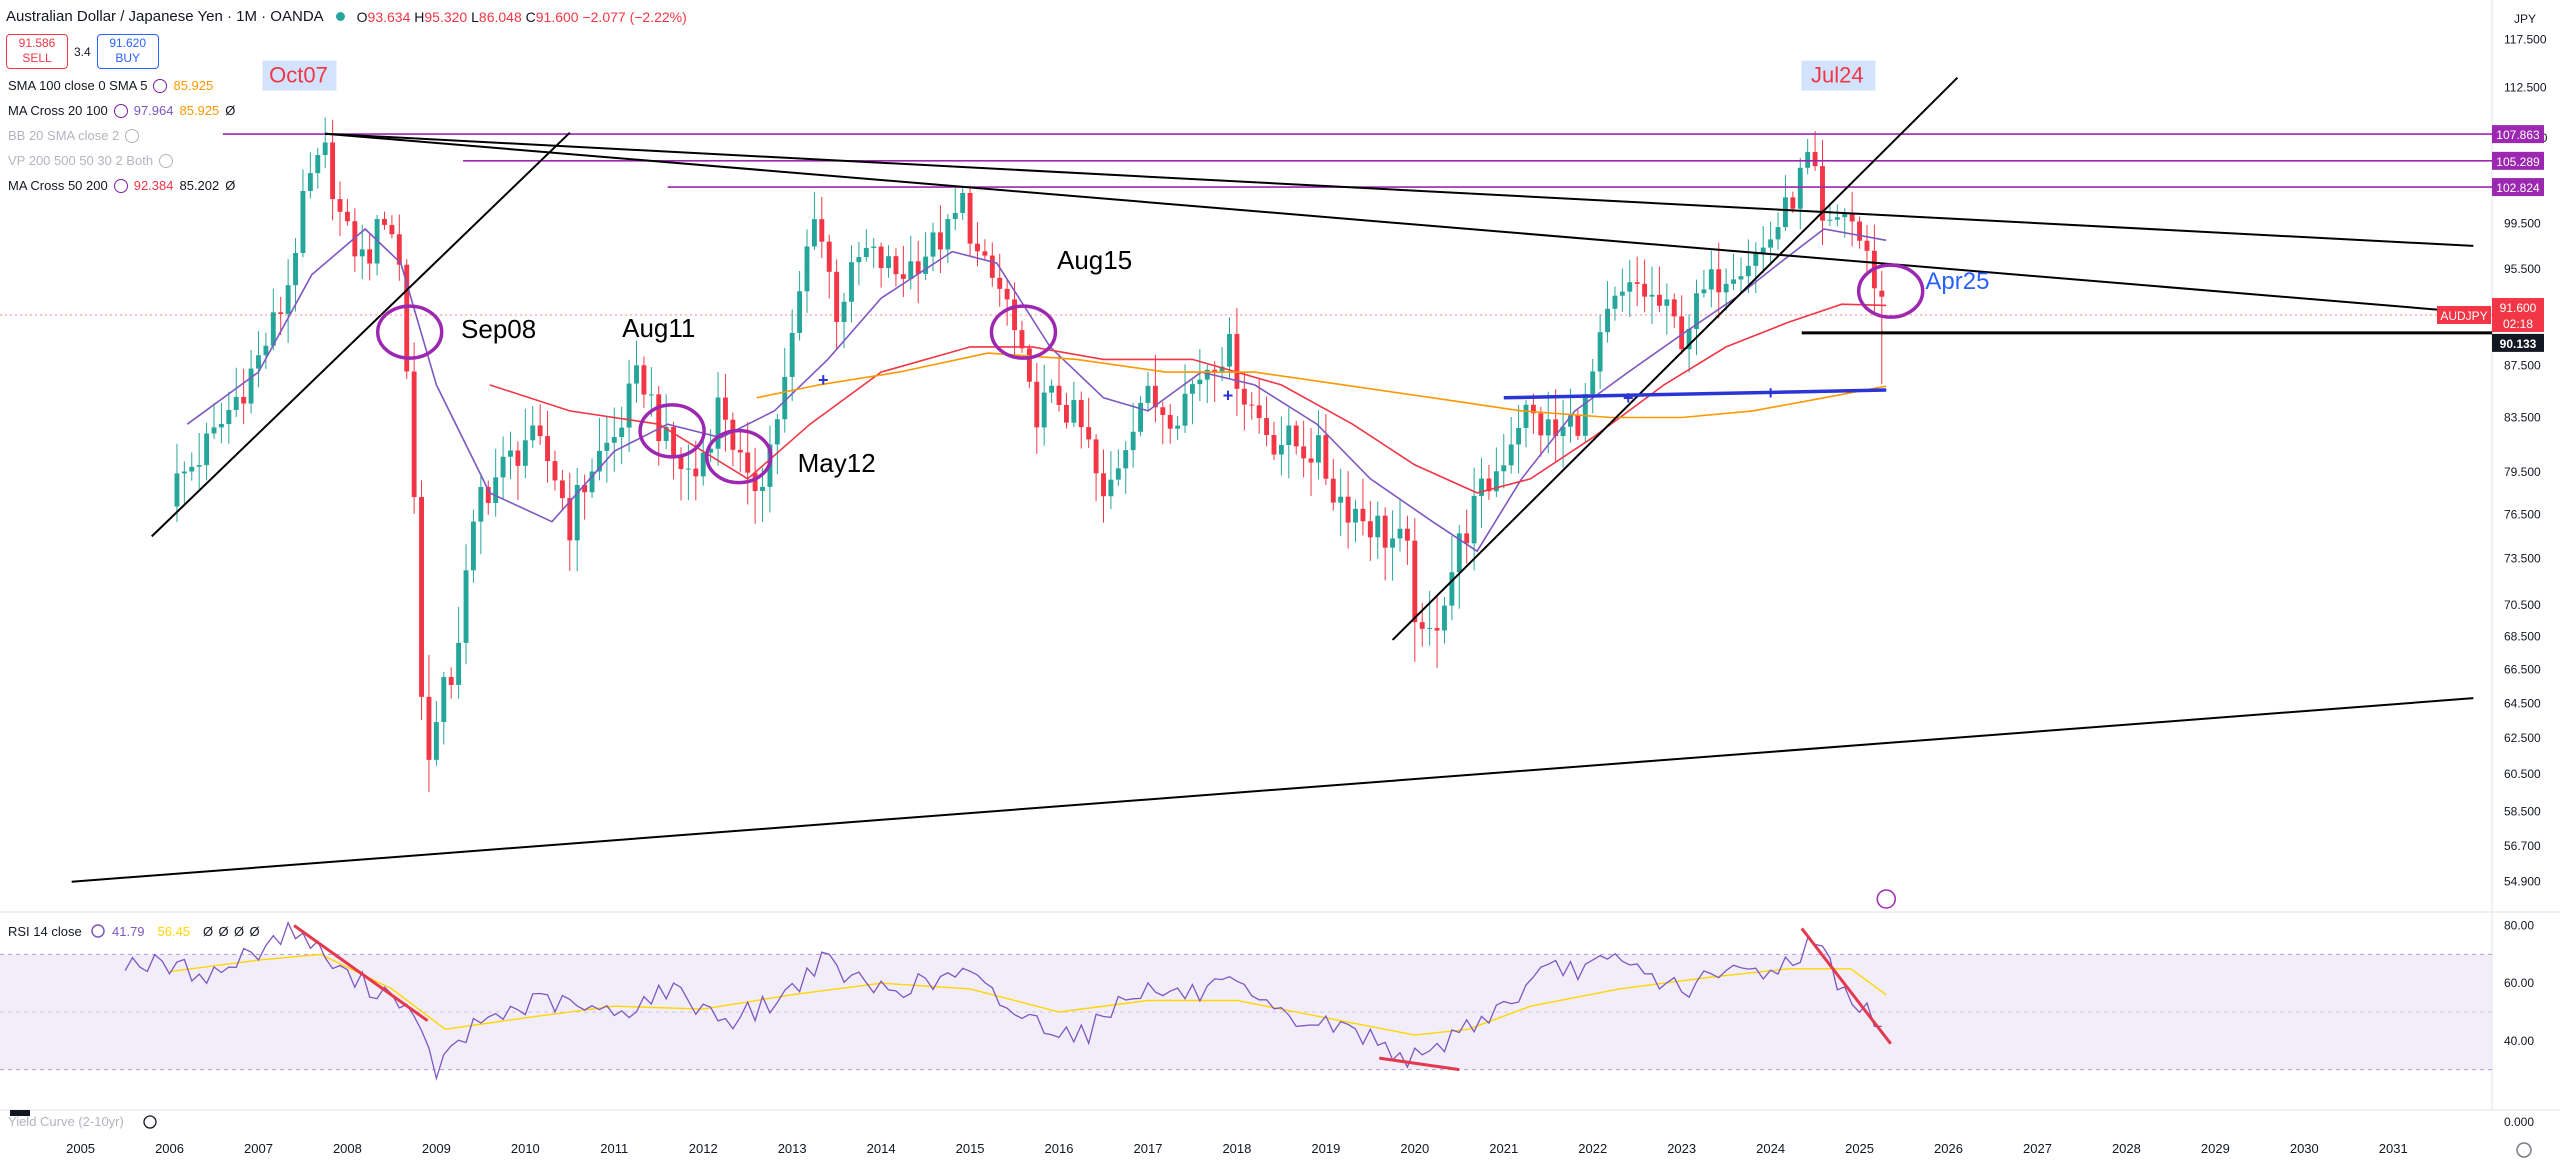  What do you see at coordinates (2522, 559) in the screenshot?
I see `price-tick-label: 73.500` at bounding box center [2522, 559].